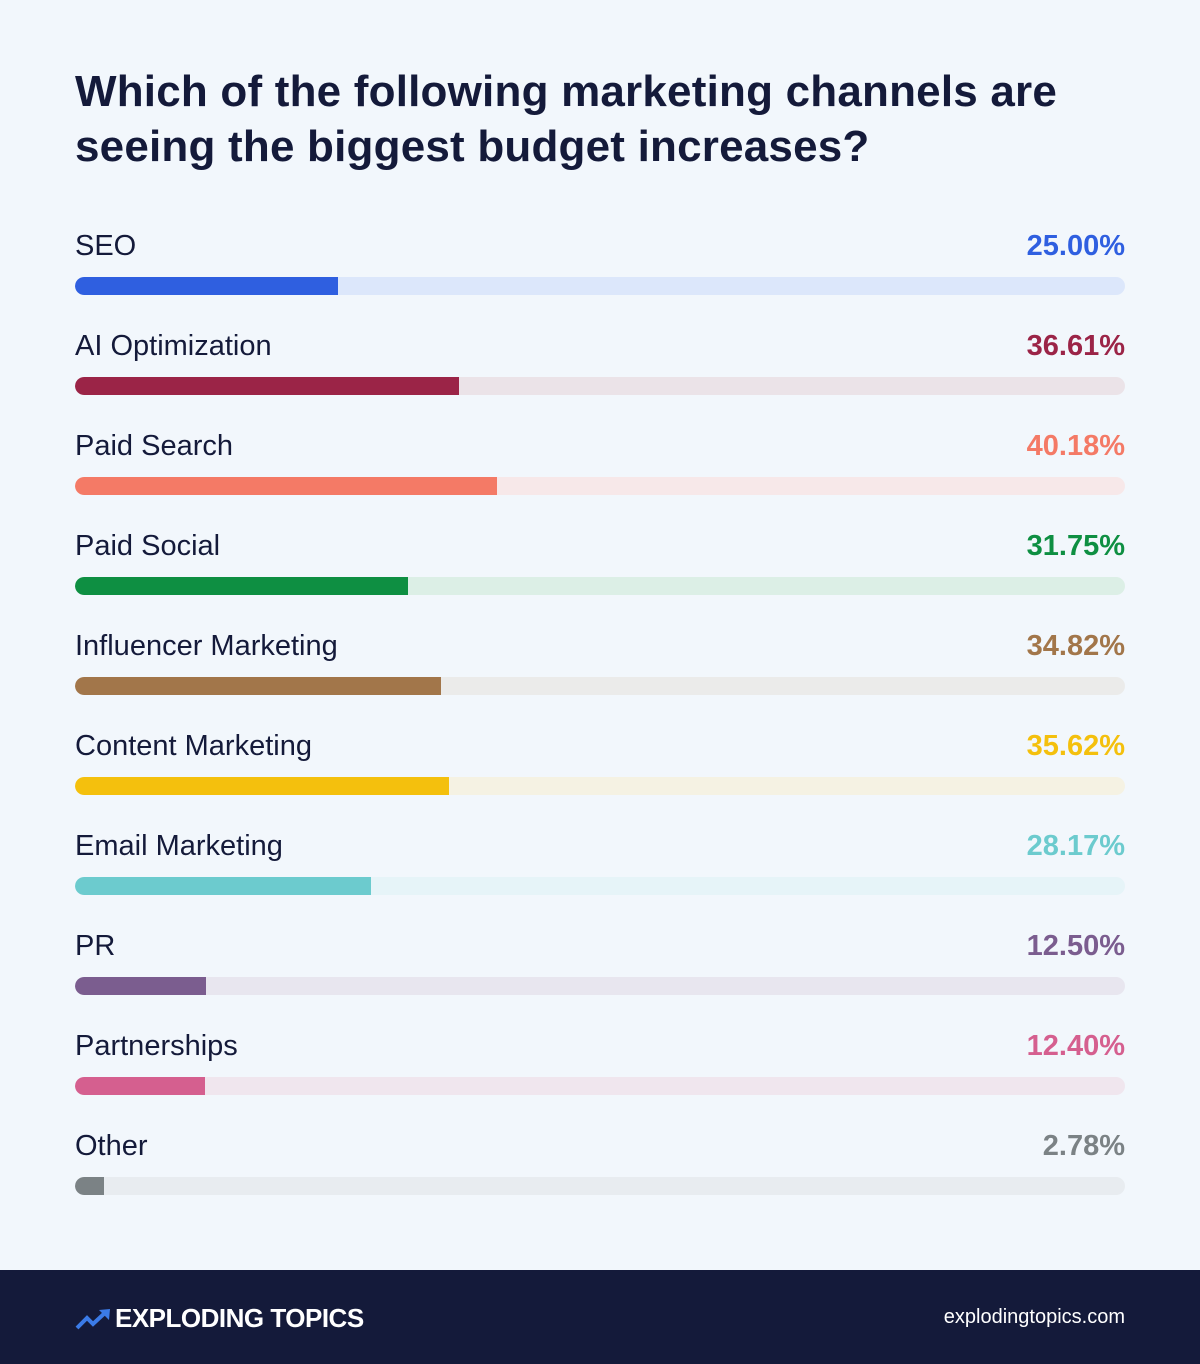 This screenshot has height=1364, width=1200. I want to click on bar-row: Other 2.78%, so click(600, 1178).